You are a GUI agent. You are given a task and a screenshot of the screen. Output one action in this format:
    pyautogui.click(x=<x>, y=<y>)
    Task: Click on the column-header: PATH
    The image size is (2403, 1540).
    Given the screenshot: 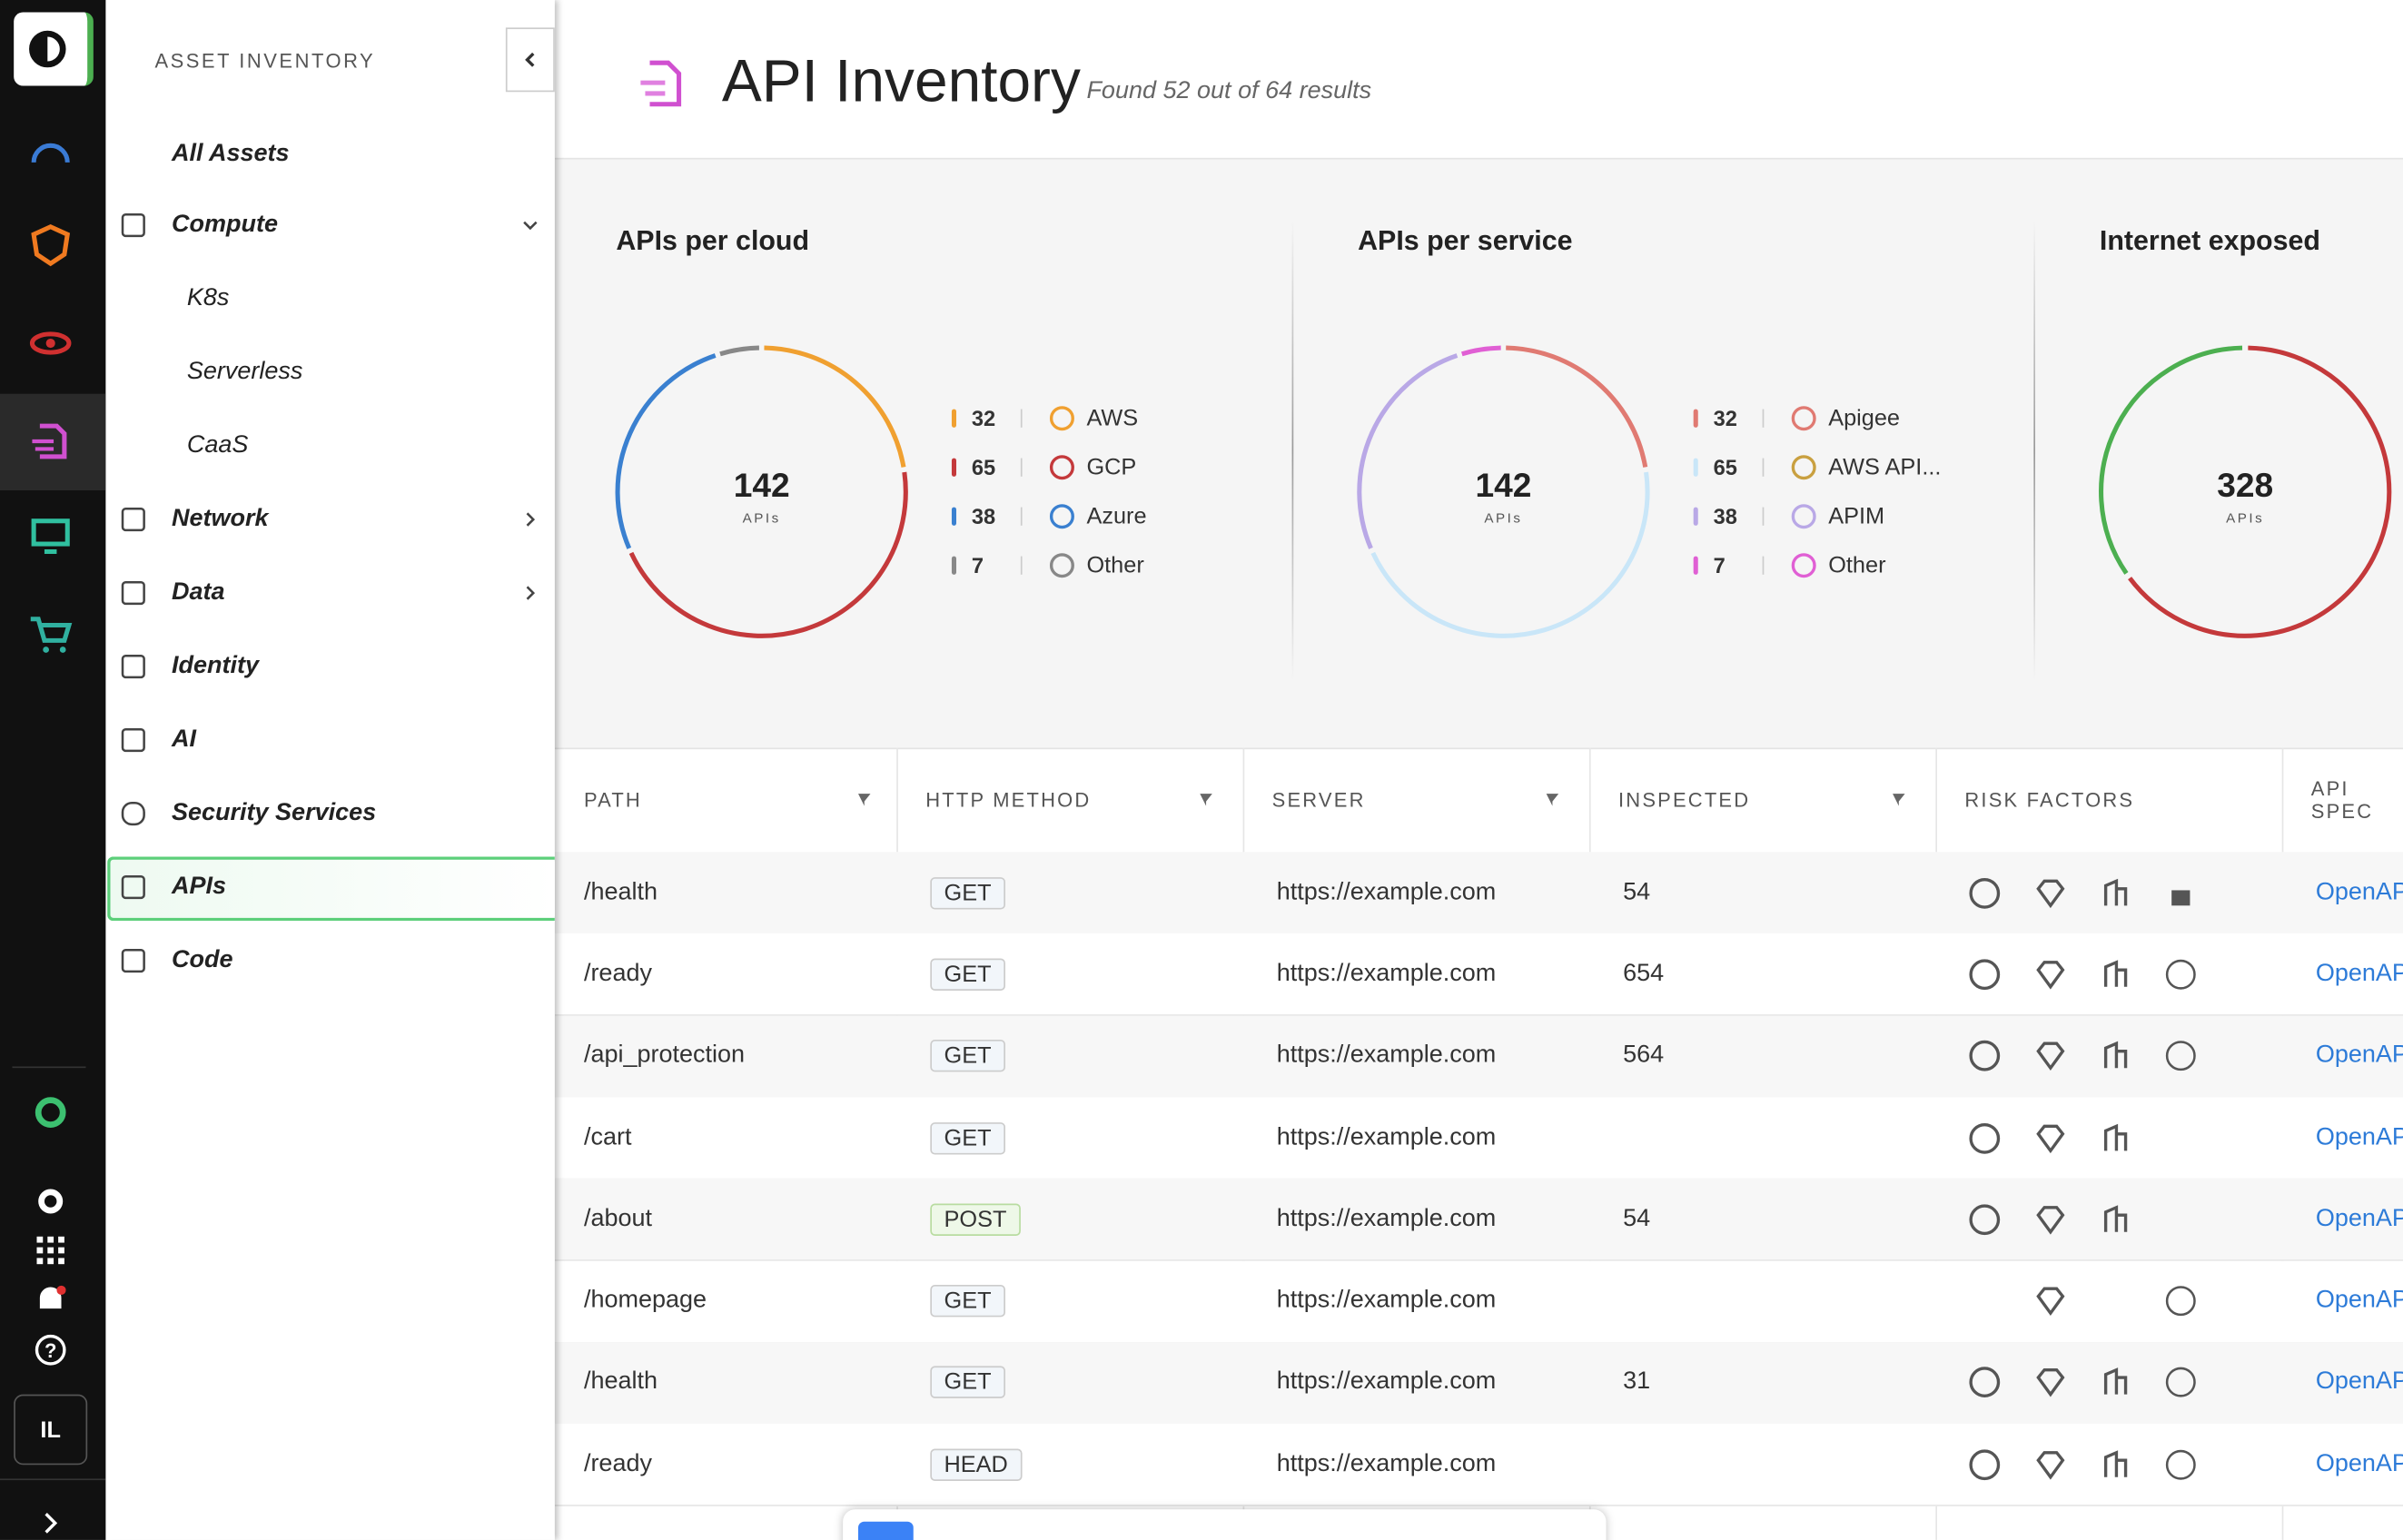 What is the action you would take?
    pyautogui.click(x=613, y=799)
    